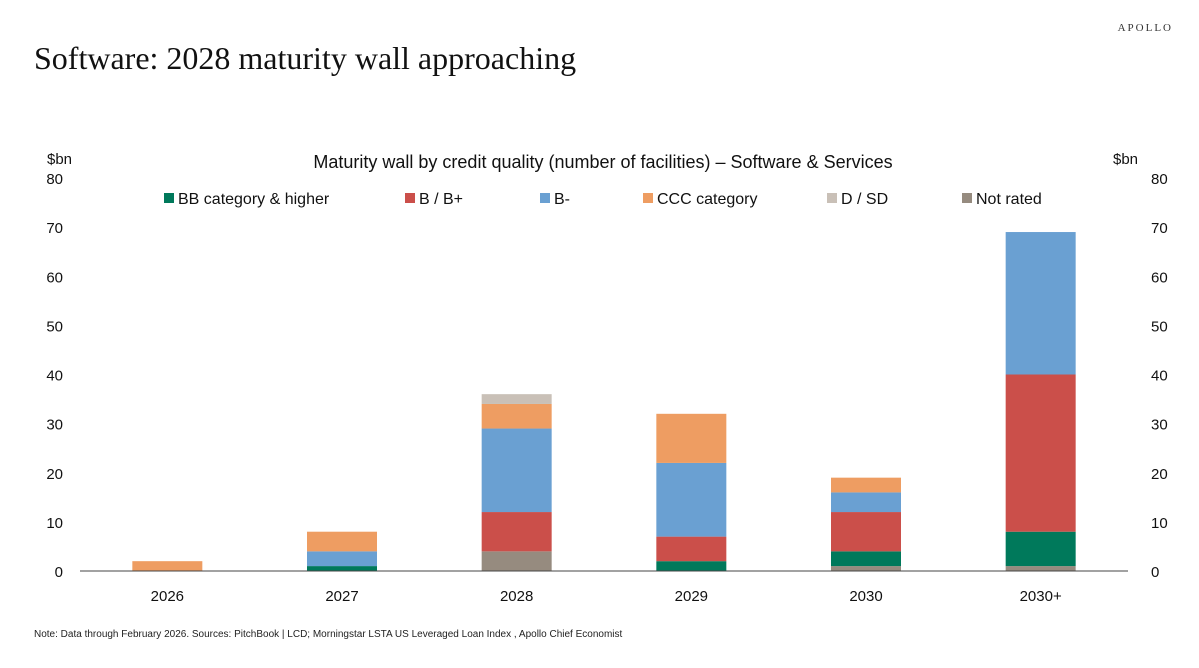 The image size is (1199, 668). What do you see at coordinates (707, 199) in the screenshot?
I see `legend-label-ccc-category: CCC category` at bounding box center [707, 199].